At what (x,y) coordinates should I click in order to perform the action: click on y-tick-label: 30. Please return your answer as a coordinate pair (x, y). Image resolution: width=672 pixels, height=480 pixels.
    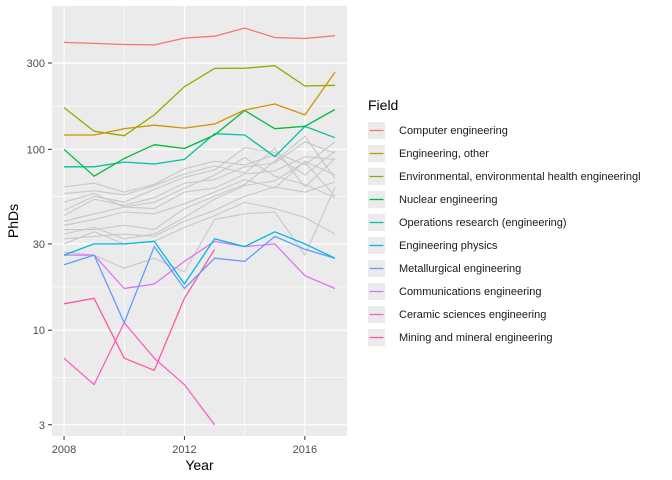
    Looking at the image, I should click on (39, 245).